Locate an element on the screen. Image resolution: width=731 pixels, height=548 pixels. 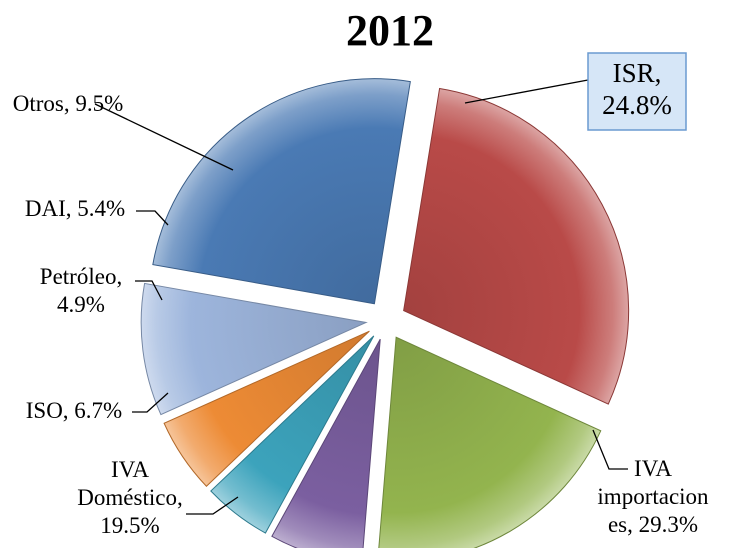
data-label: 19.5% is located at coordinates (129, 525).